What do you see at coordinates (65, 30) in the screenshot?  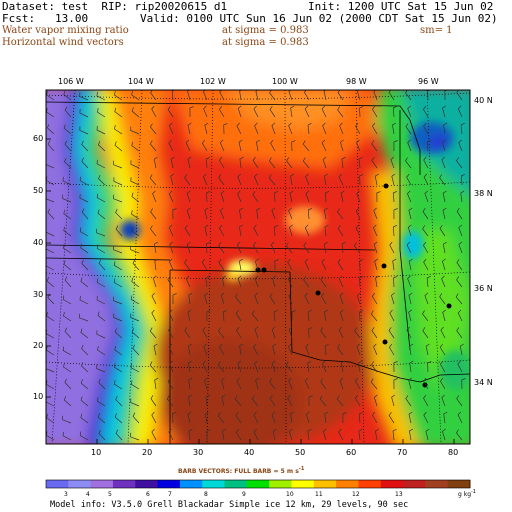 I see `header-field-1: Water vapor mixing ratio` at bounding box center [65, 30].